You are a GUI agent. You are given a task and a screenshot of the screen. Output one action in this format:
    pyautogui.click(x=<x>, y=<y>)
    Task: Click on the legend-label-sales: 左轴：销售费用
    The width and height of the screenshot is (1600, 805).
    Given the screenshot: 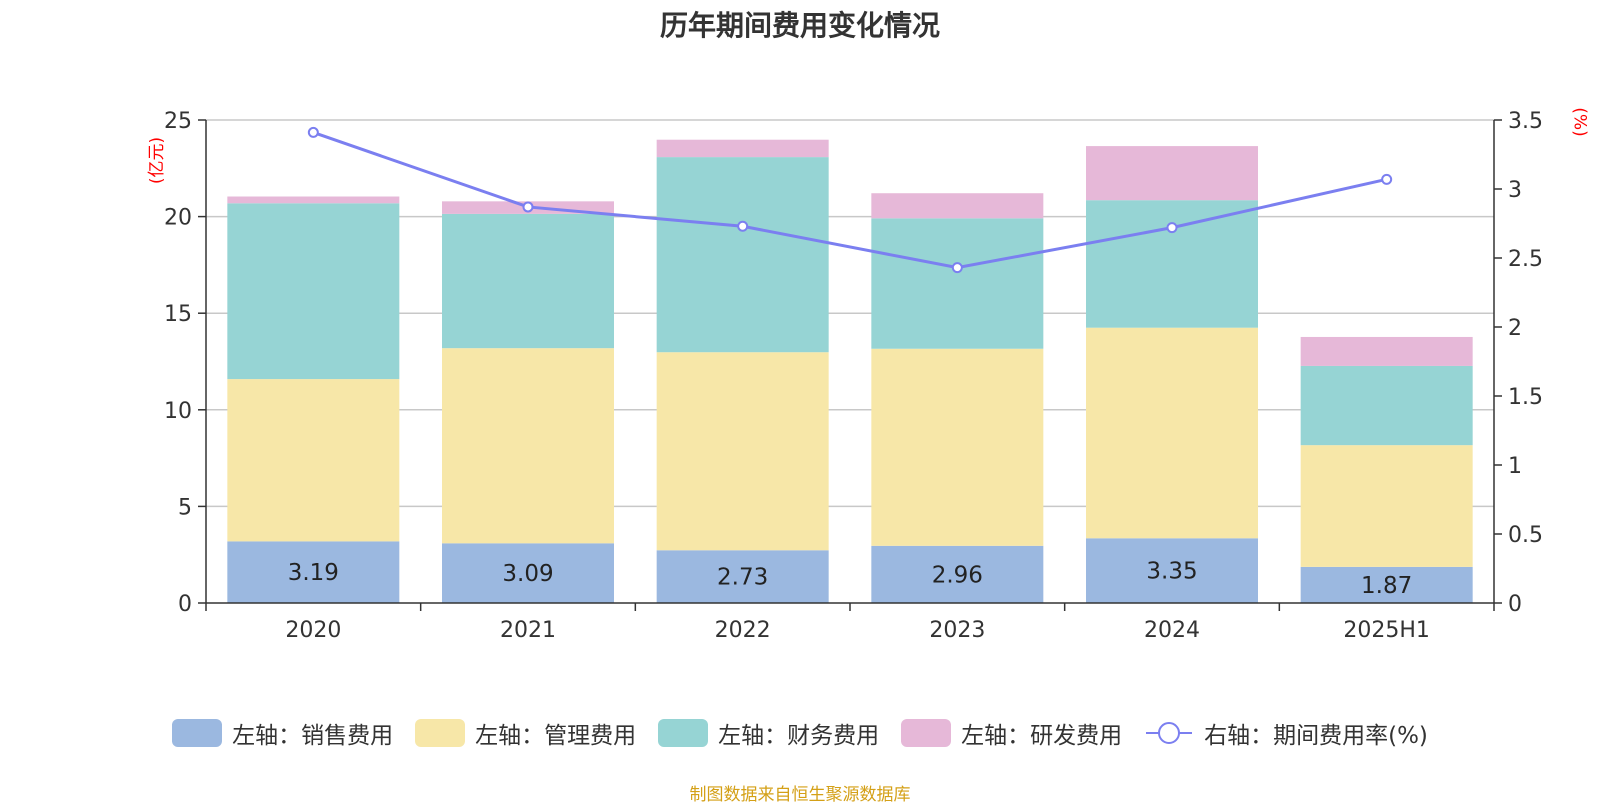 What is the action you would take?
    pyautogui.click(x=313, y=736)
    